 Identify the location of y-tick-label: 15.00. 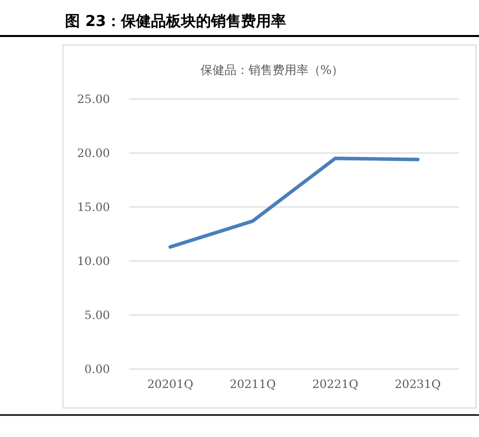
(93, 207).